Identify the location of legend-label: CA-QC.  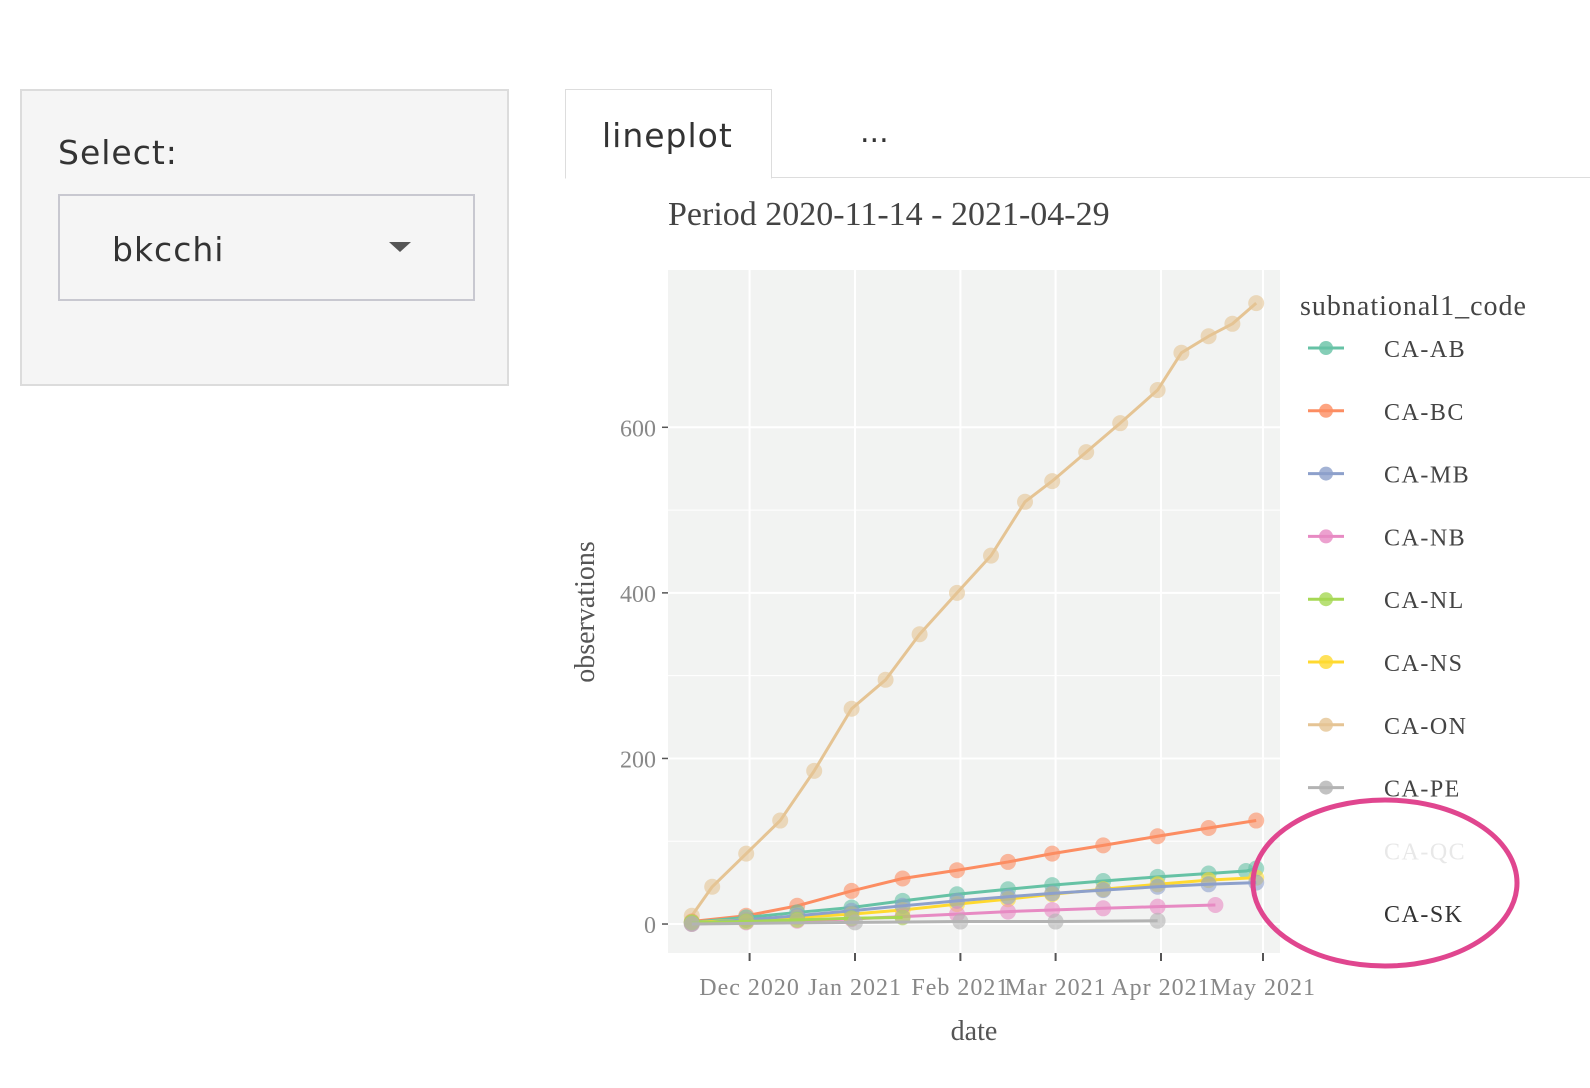
(1425, 852).